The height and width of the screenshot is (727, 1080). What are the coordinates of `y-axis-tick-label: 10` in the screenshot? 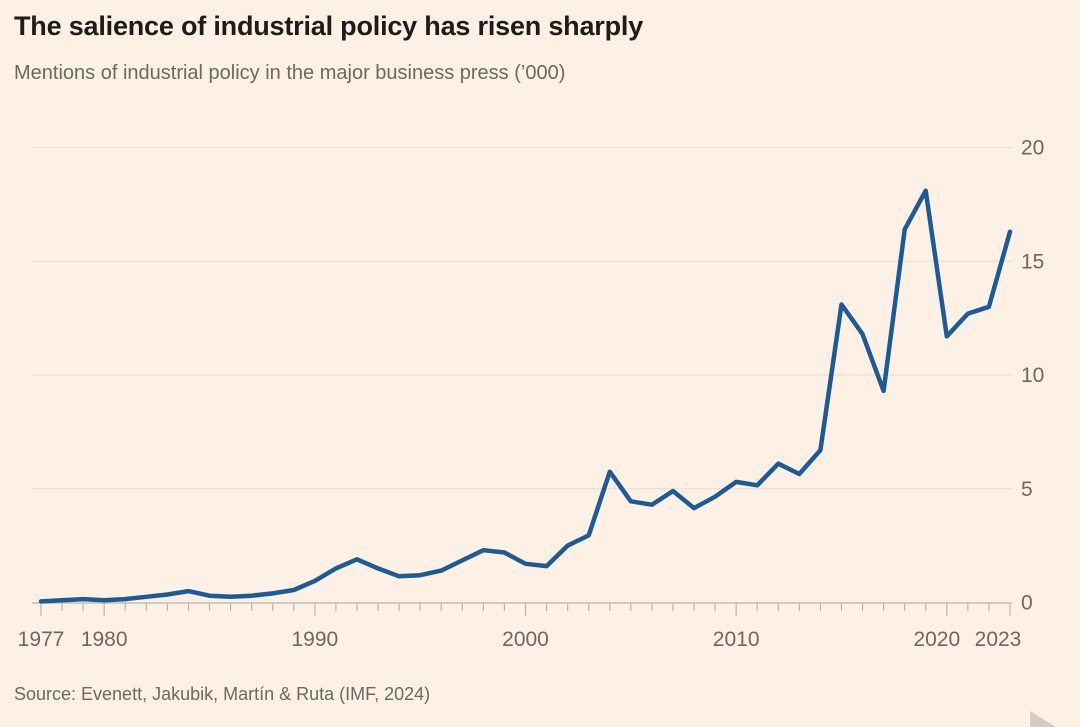 It's located at (1032, 375).